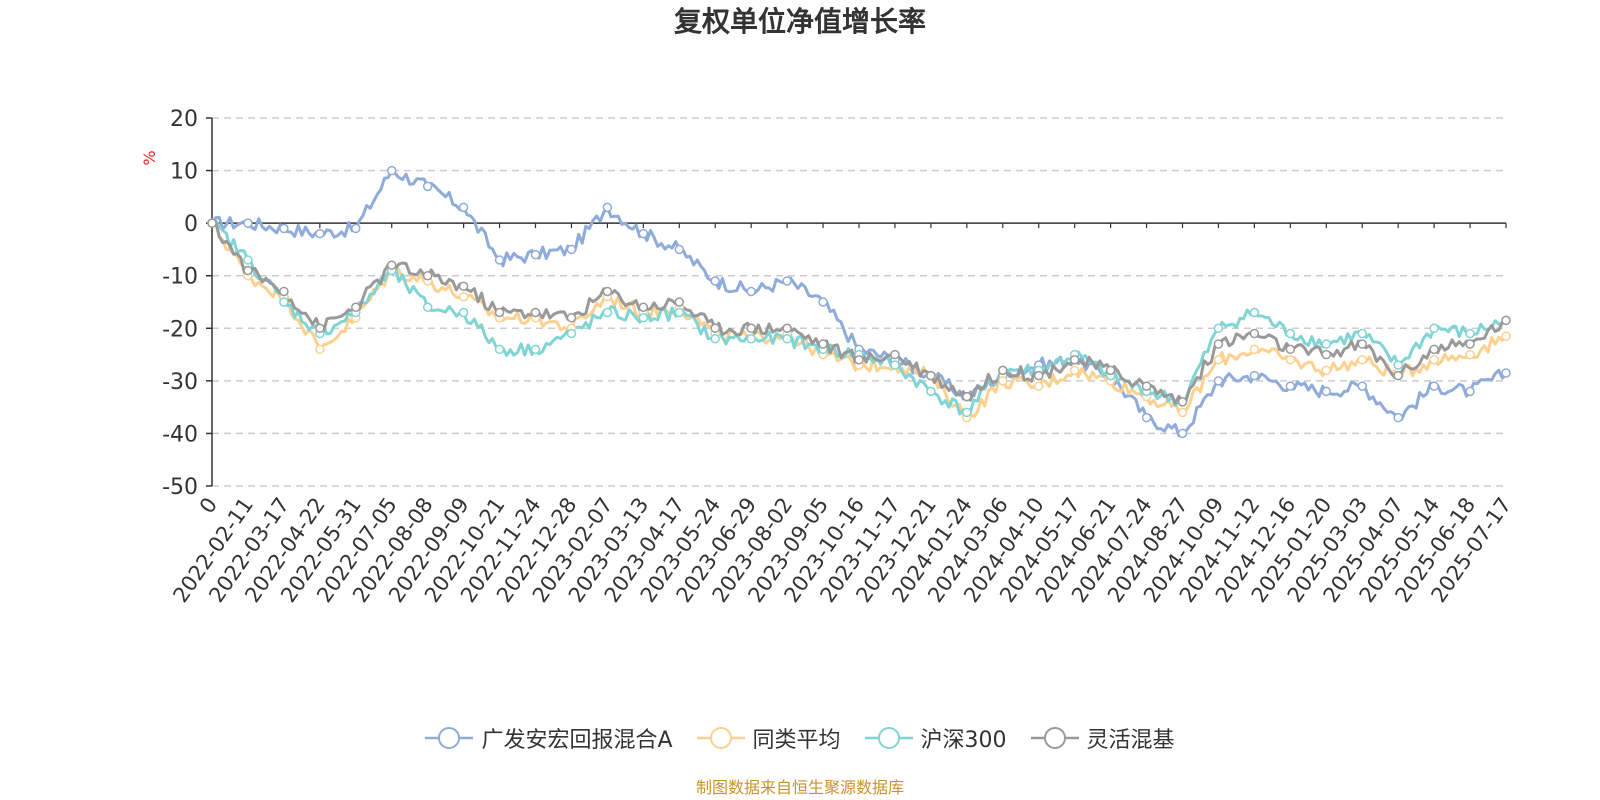 The image size is (1600, 800). Describe the element at coordinates (180, 382) in the screenshot. I see `y-tick-label: -30` at that location.